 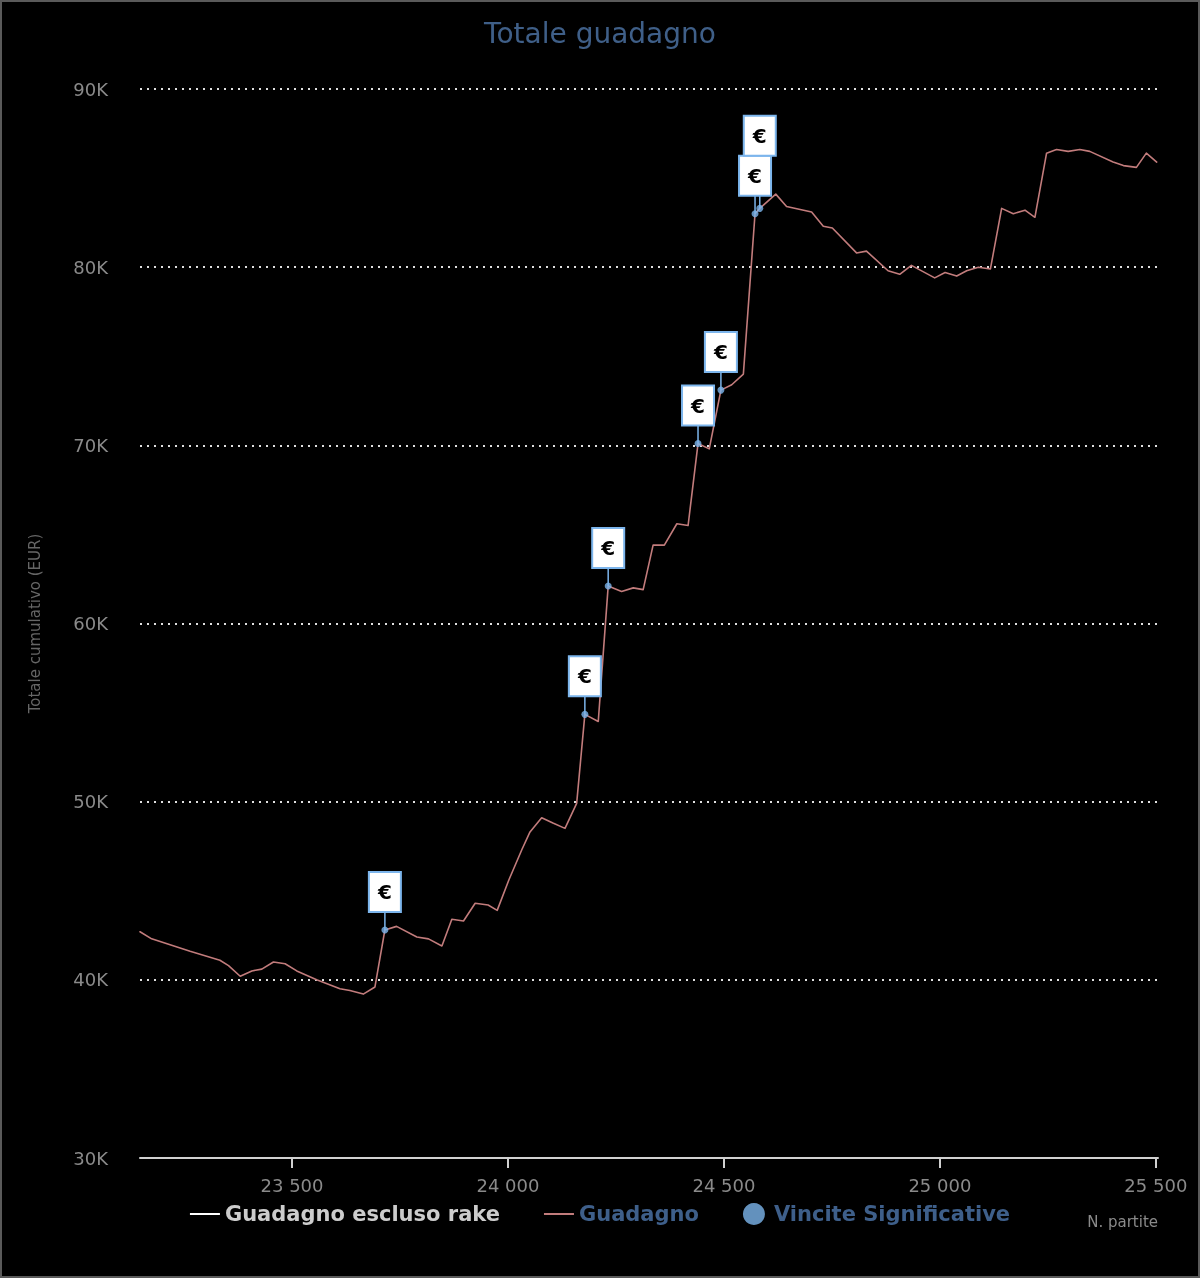 What do you see at coordinates (599, 33) in the screenshot?
I see `chart-title: Totale guadagno` at bounding box center [599, 33].